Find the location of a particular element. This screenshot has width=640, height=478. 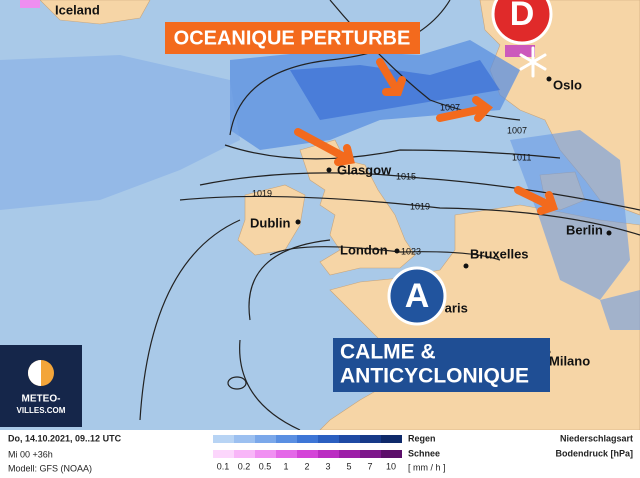

low-label: D is located at coordinates (522, 16).